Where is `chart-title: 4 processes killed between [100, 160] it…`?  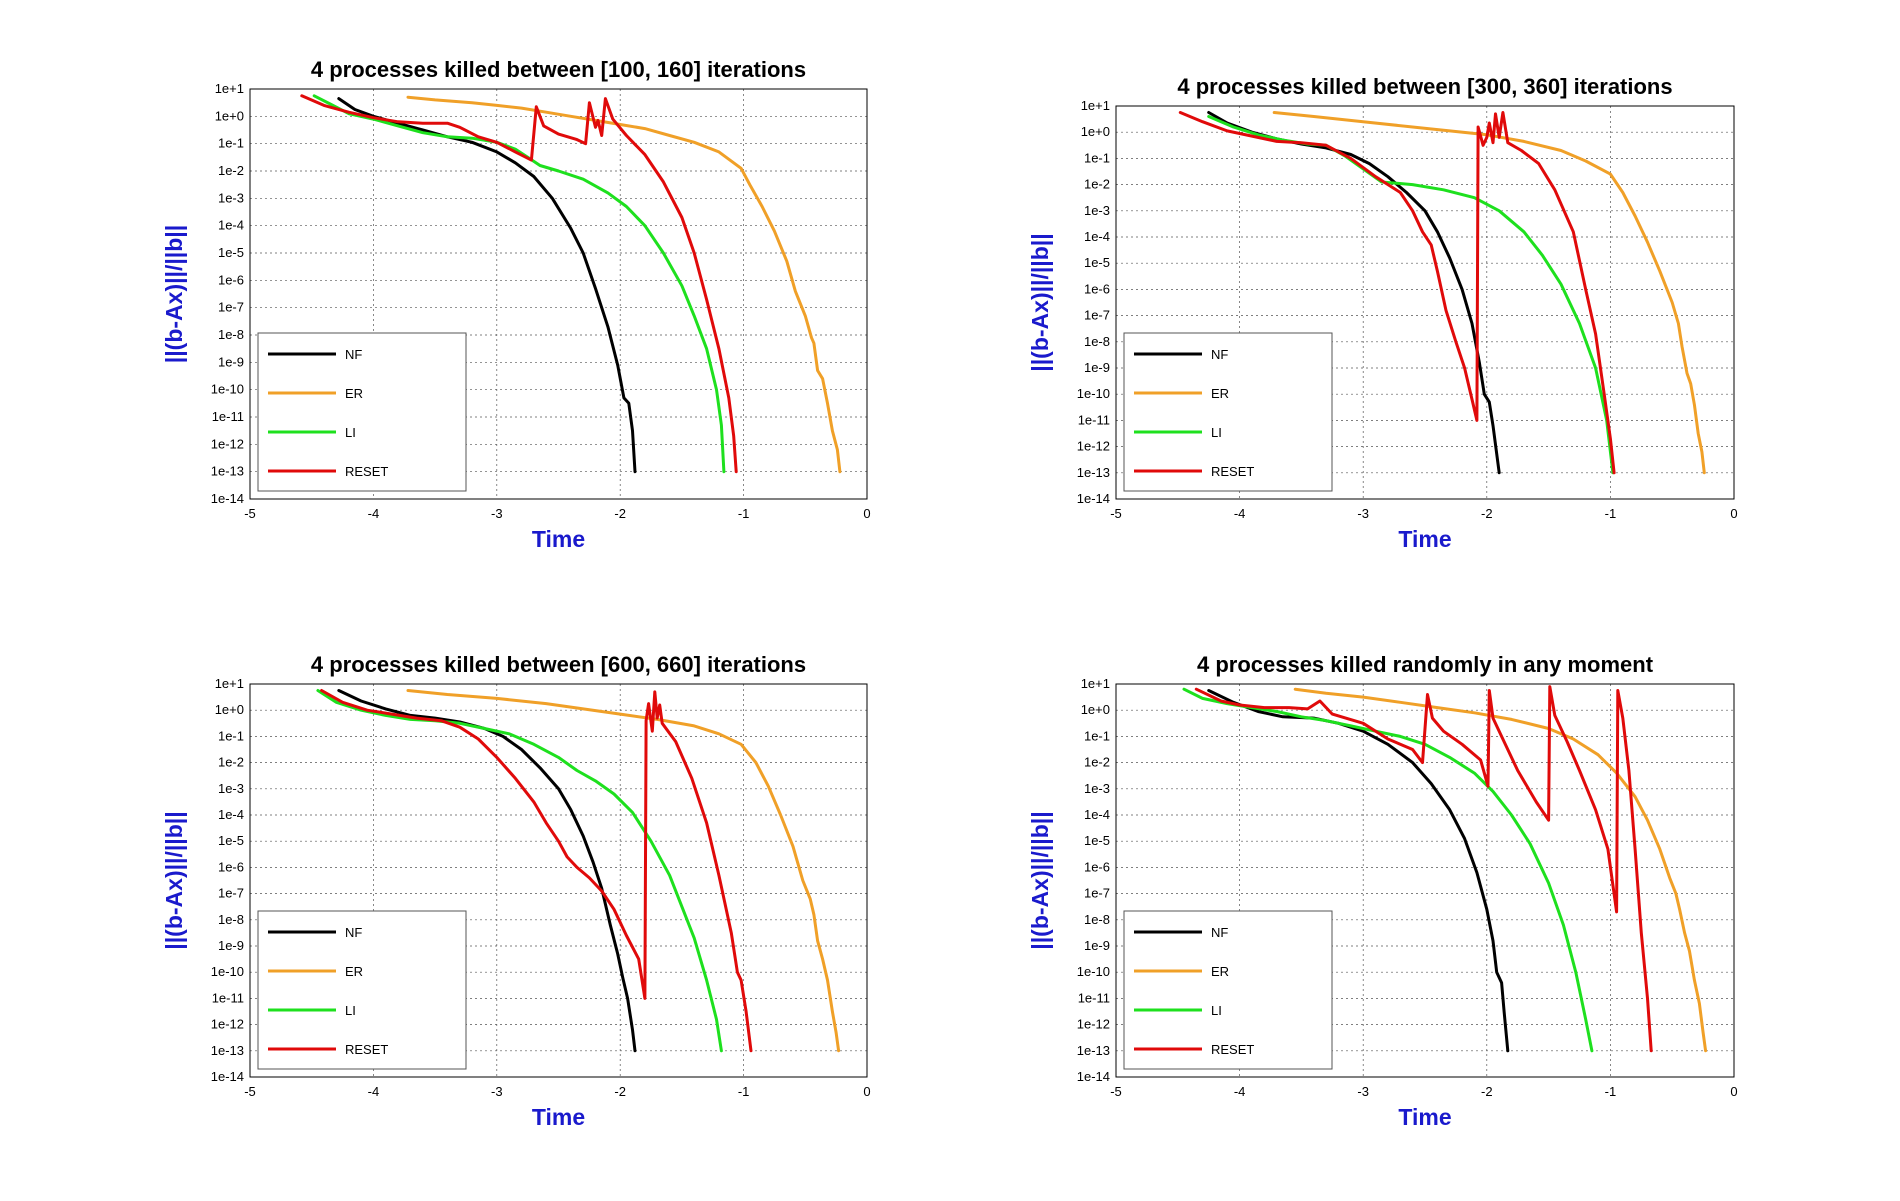 chart-title: 4 processes killed between [100, 160] it… is located at coordinates (558, 69).